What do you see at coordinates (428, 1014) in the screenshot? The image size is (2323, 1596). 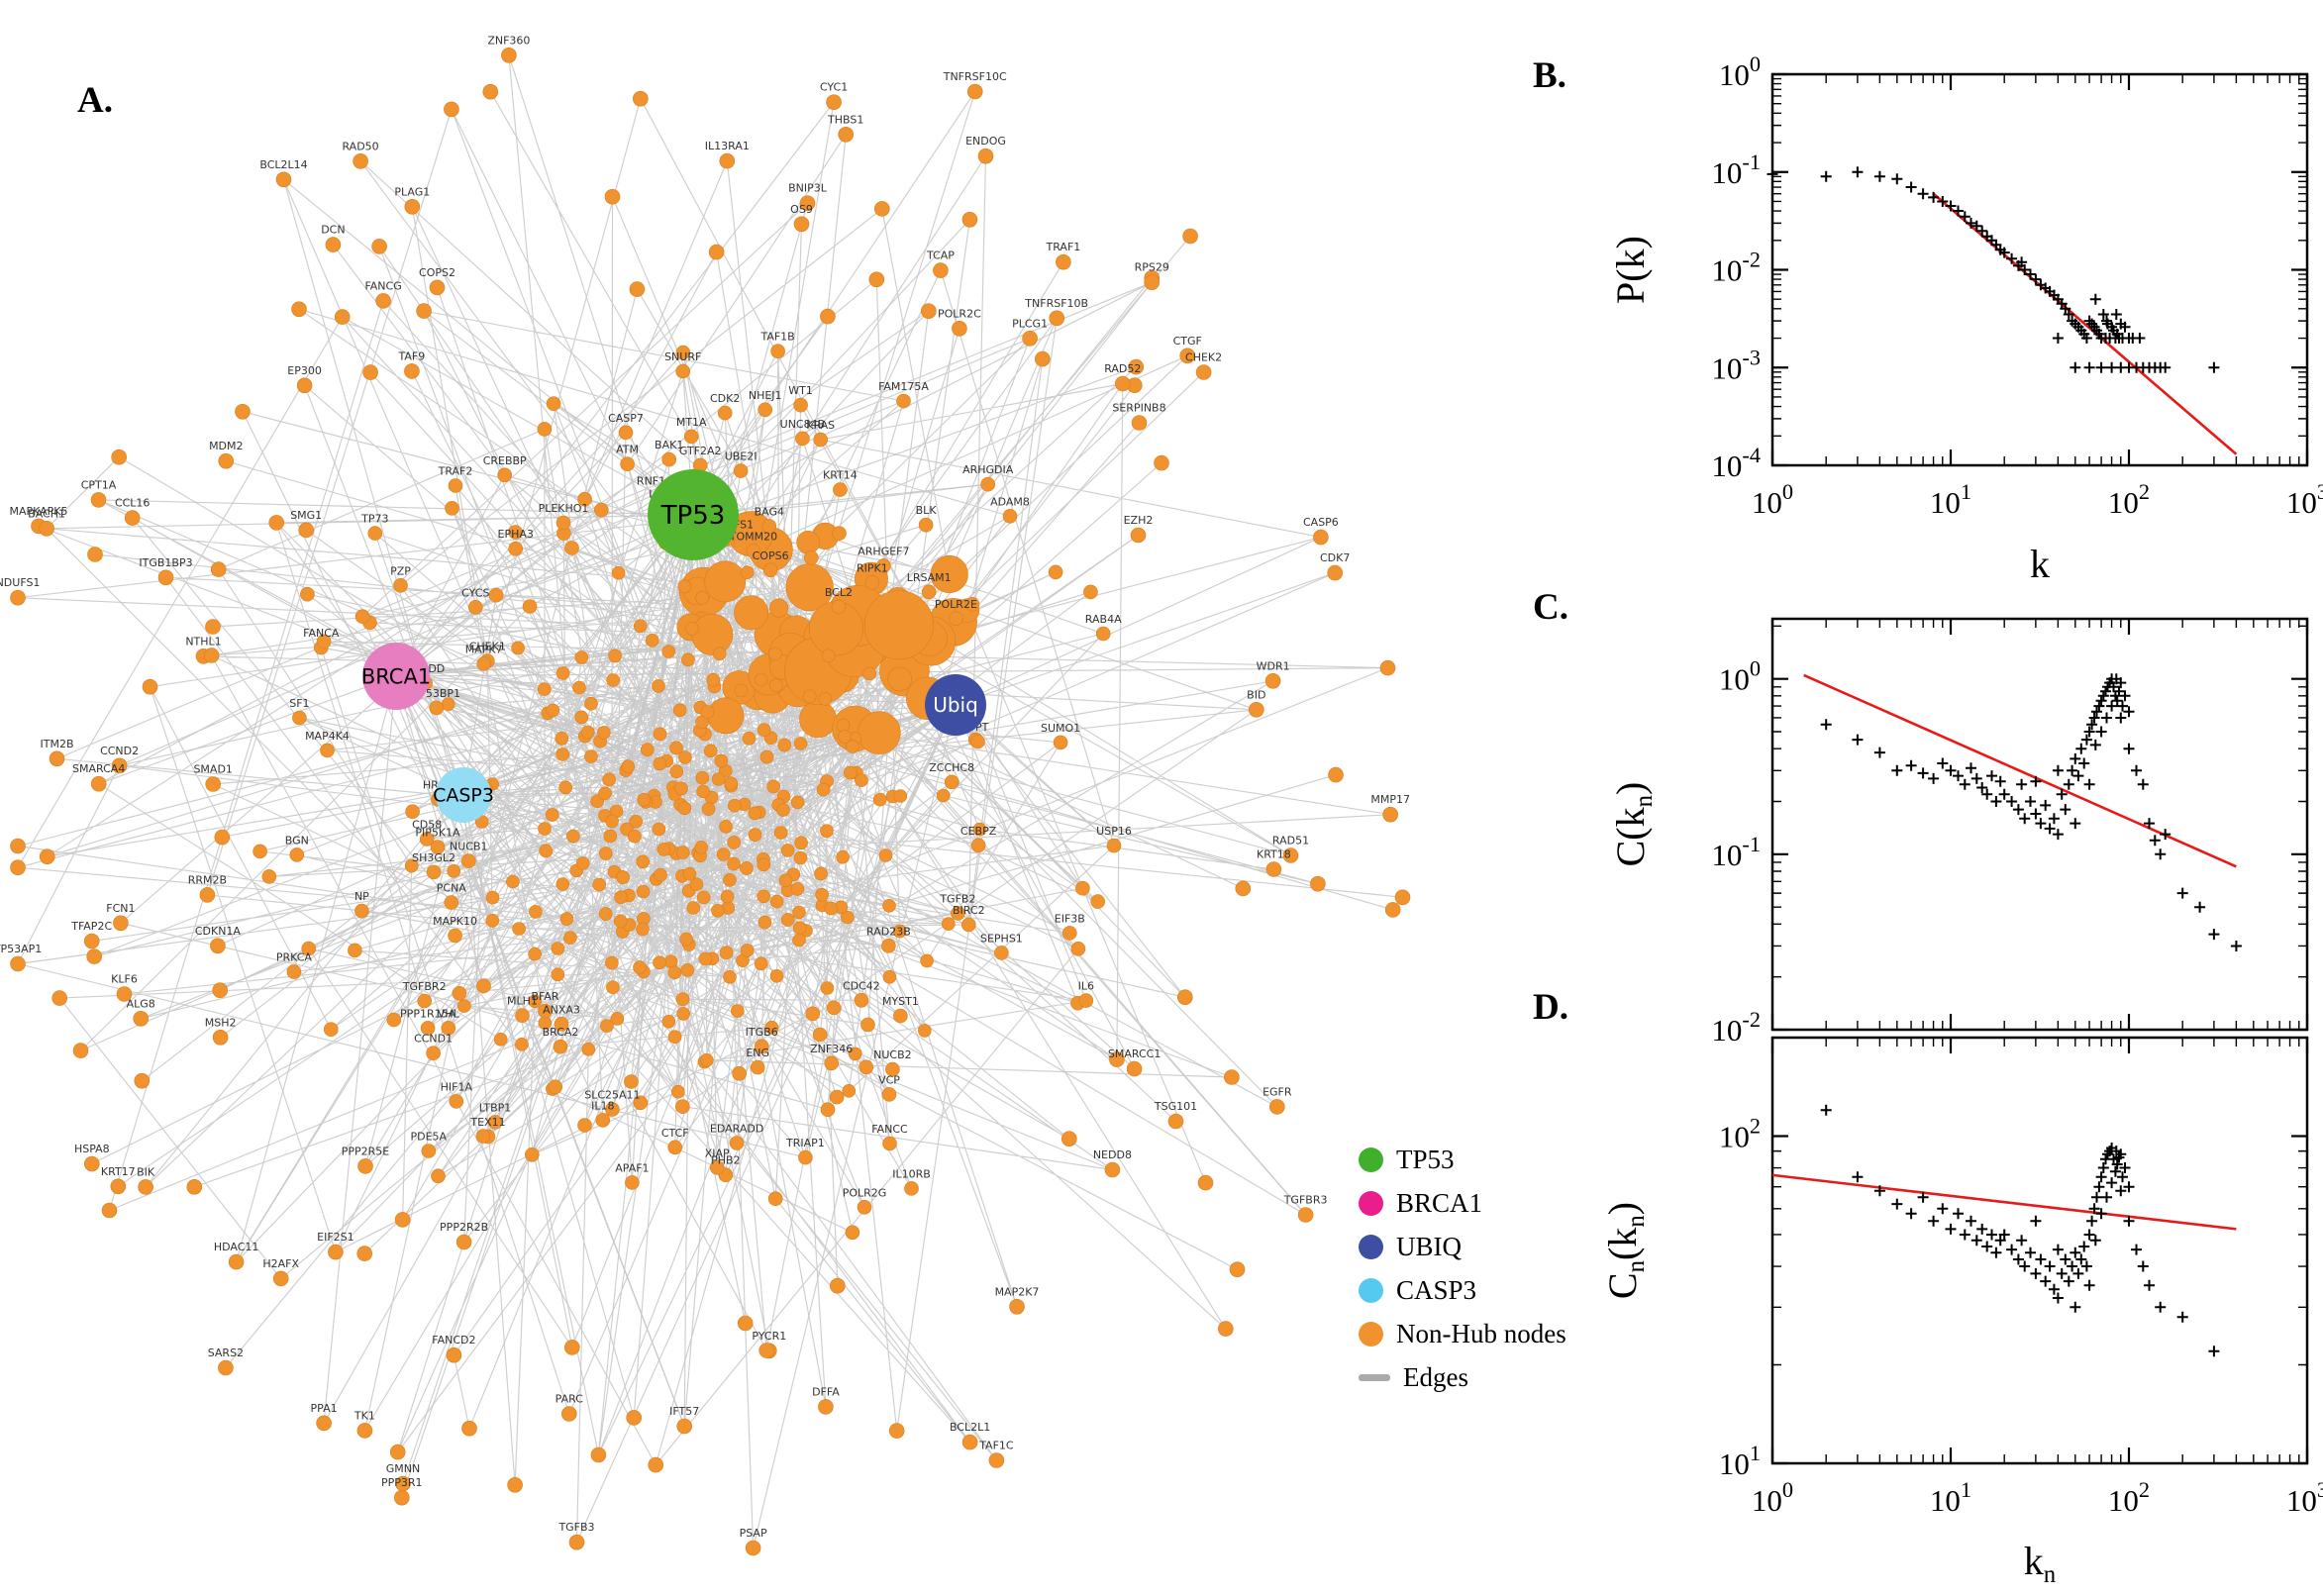 I see `svg-text: PPP1R15A` at bounding box center [428, 1014].